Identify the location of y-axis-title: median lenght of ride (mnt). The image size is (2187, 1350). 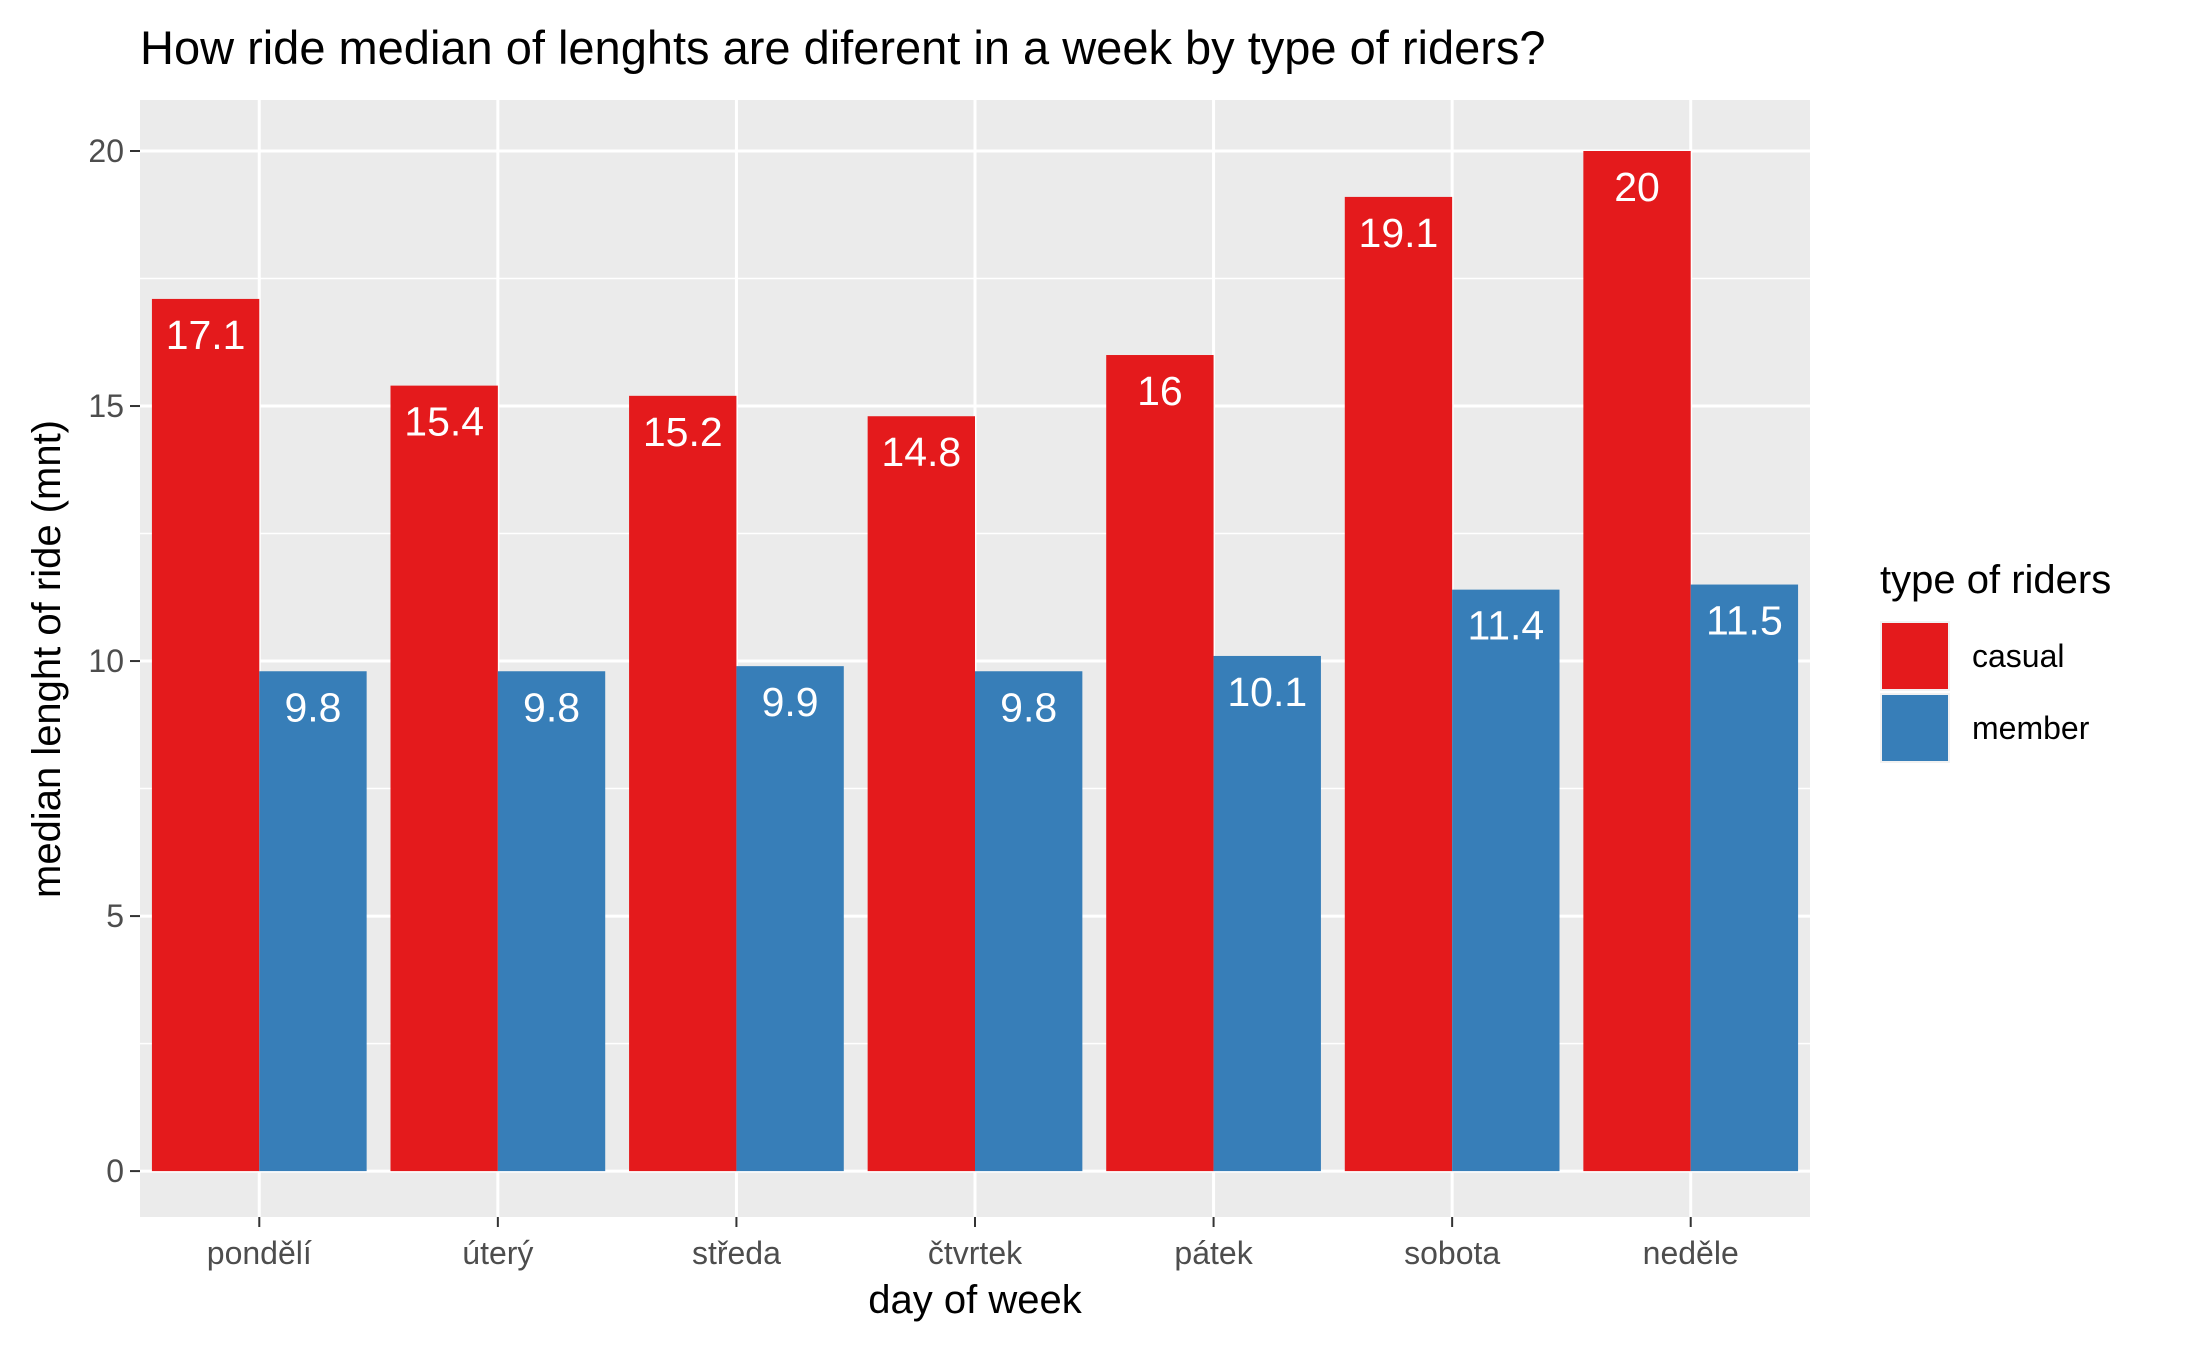
(47, 659).